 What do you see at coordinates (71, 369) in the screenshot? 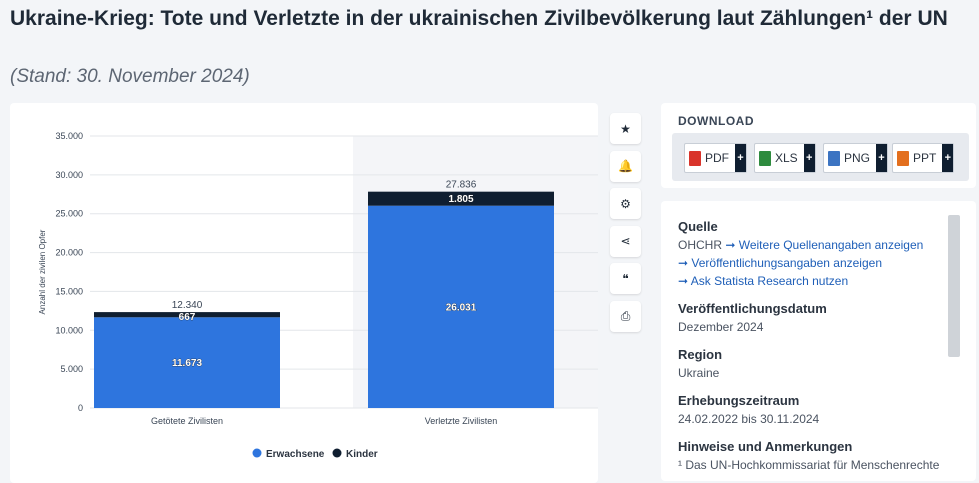
I see `y-tick-label: 5.000` at bounding box center [71, 369].